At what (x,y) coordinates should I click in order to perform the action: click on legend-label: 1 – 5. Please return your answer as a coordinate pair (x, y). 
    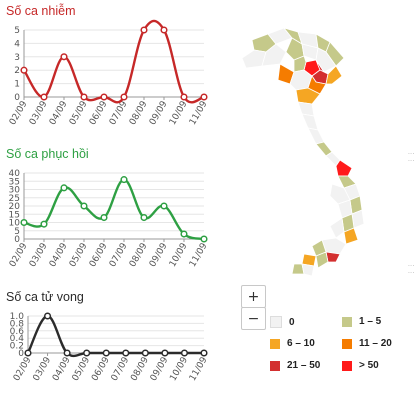
    Looking at the image, I should click on (370, 321).